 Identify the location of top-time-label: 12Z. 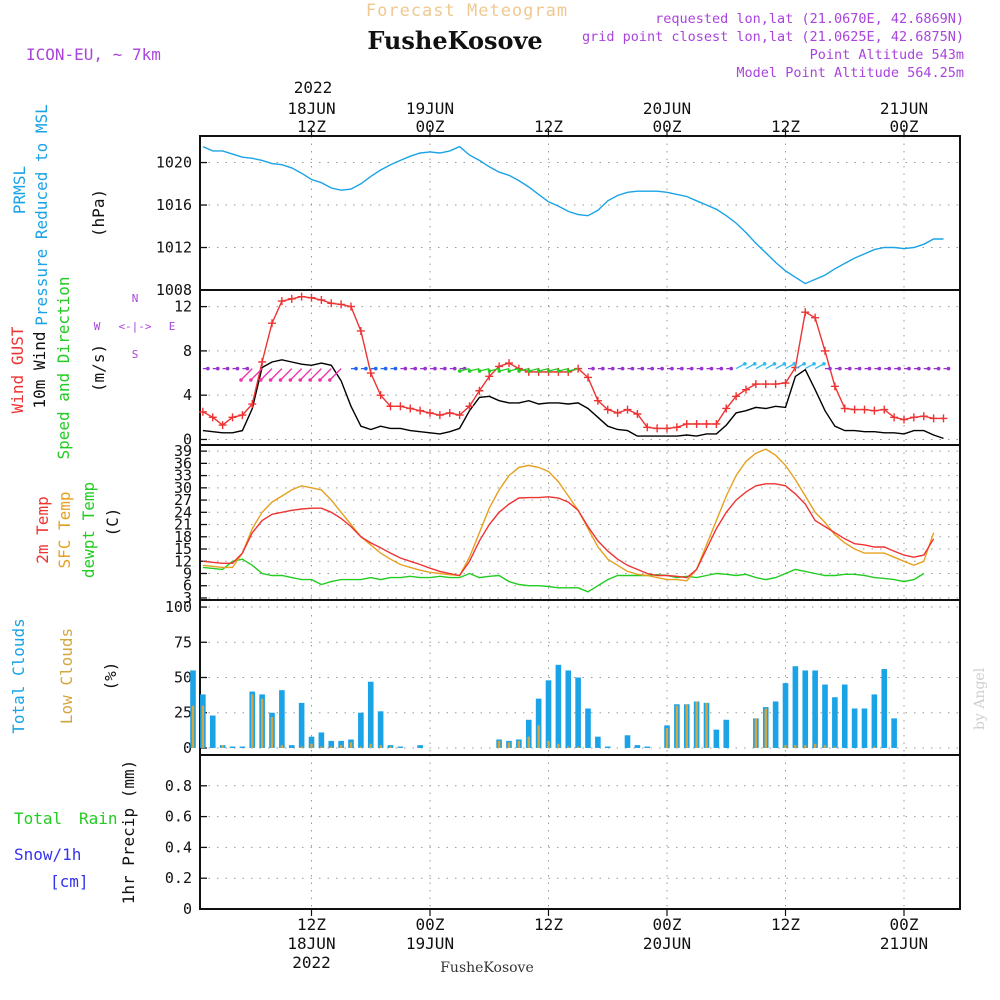
(785, 126).